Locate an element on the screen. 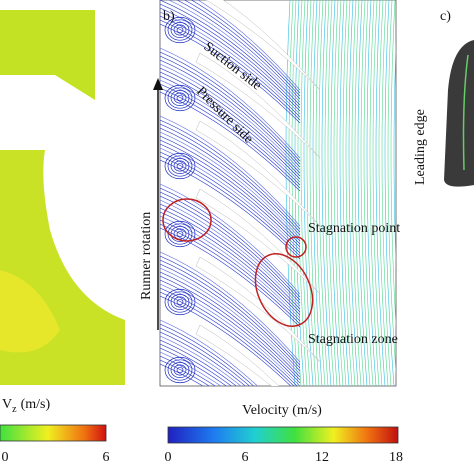 The width and height of the screenshot is (474, 474). panel-tag: c) is located at coordinates (445, 16).